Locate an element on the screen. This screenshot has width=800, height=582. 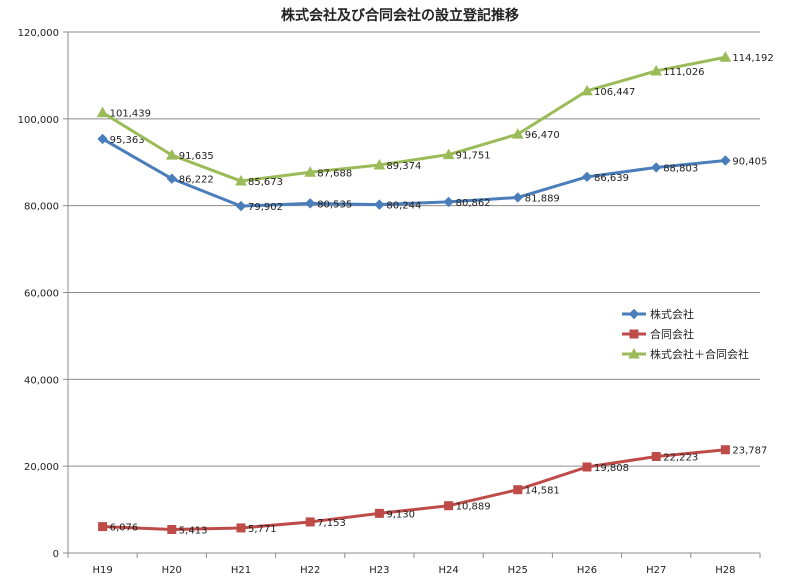
data-label: 22,223 is located at coordinates (680, 458).